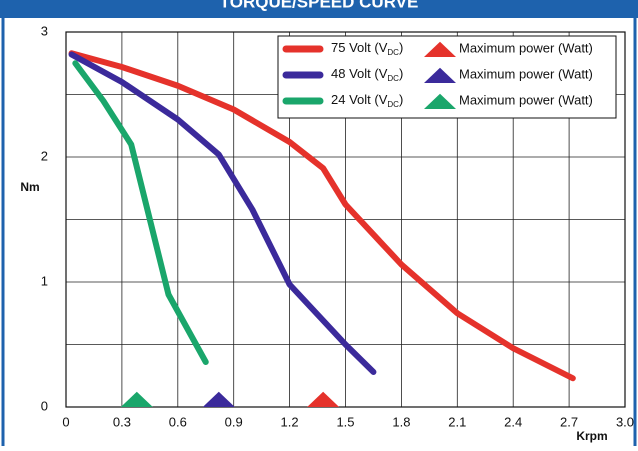 The height and width of the screenshot is (451, 638). I want to click on x-tick-label: 3.0, so click(625, 421).